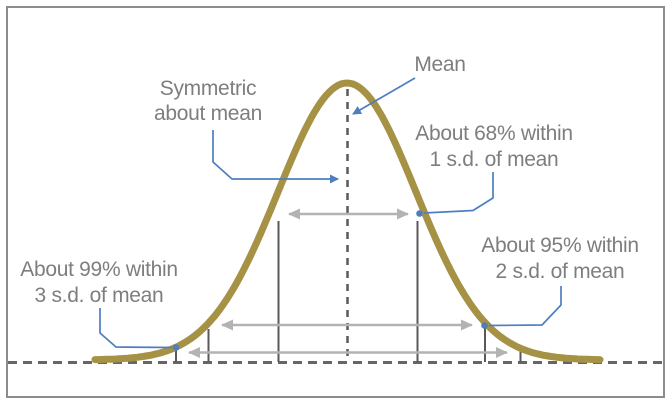  I want to click on symmetric-label-line1: Symmetric, so click(208, 88).